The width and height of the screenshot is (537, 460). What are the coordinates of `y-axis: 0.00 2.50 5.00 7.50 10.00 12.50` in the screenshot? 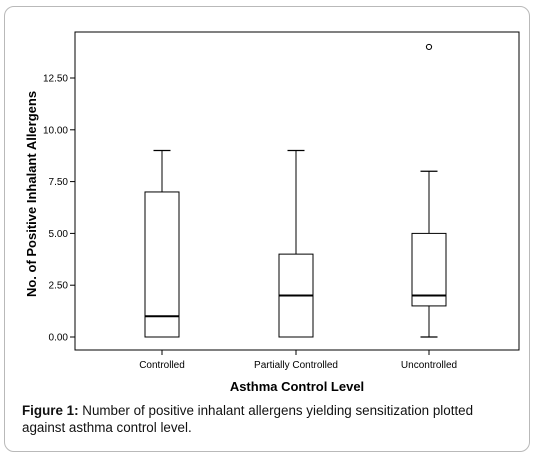 It's located at (59, 209).